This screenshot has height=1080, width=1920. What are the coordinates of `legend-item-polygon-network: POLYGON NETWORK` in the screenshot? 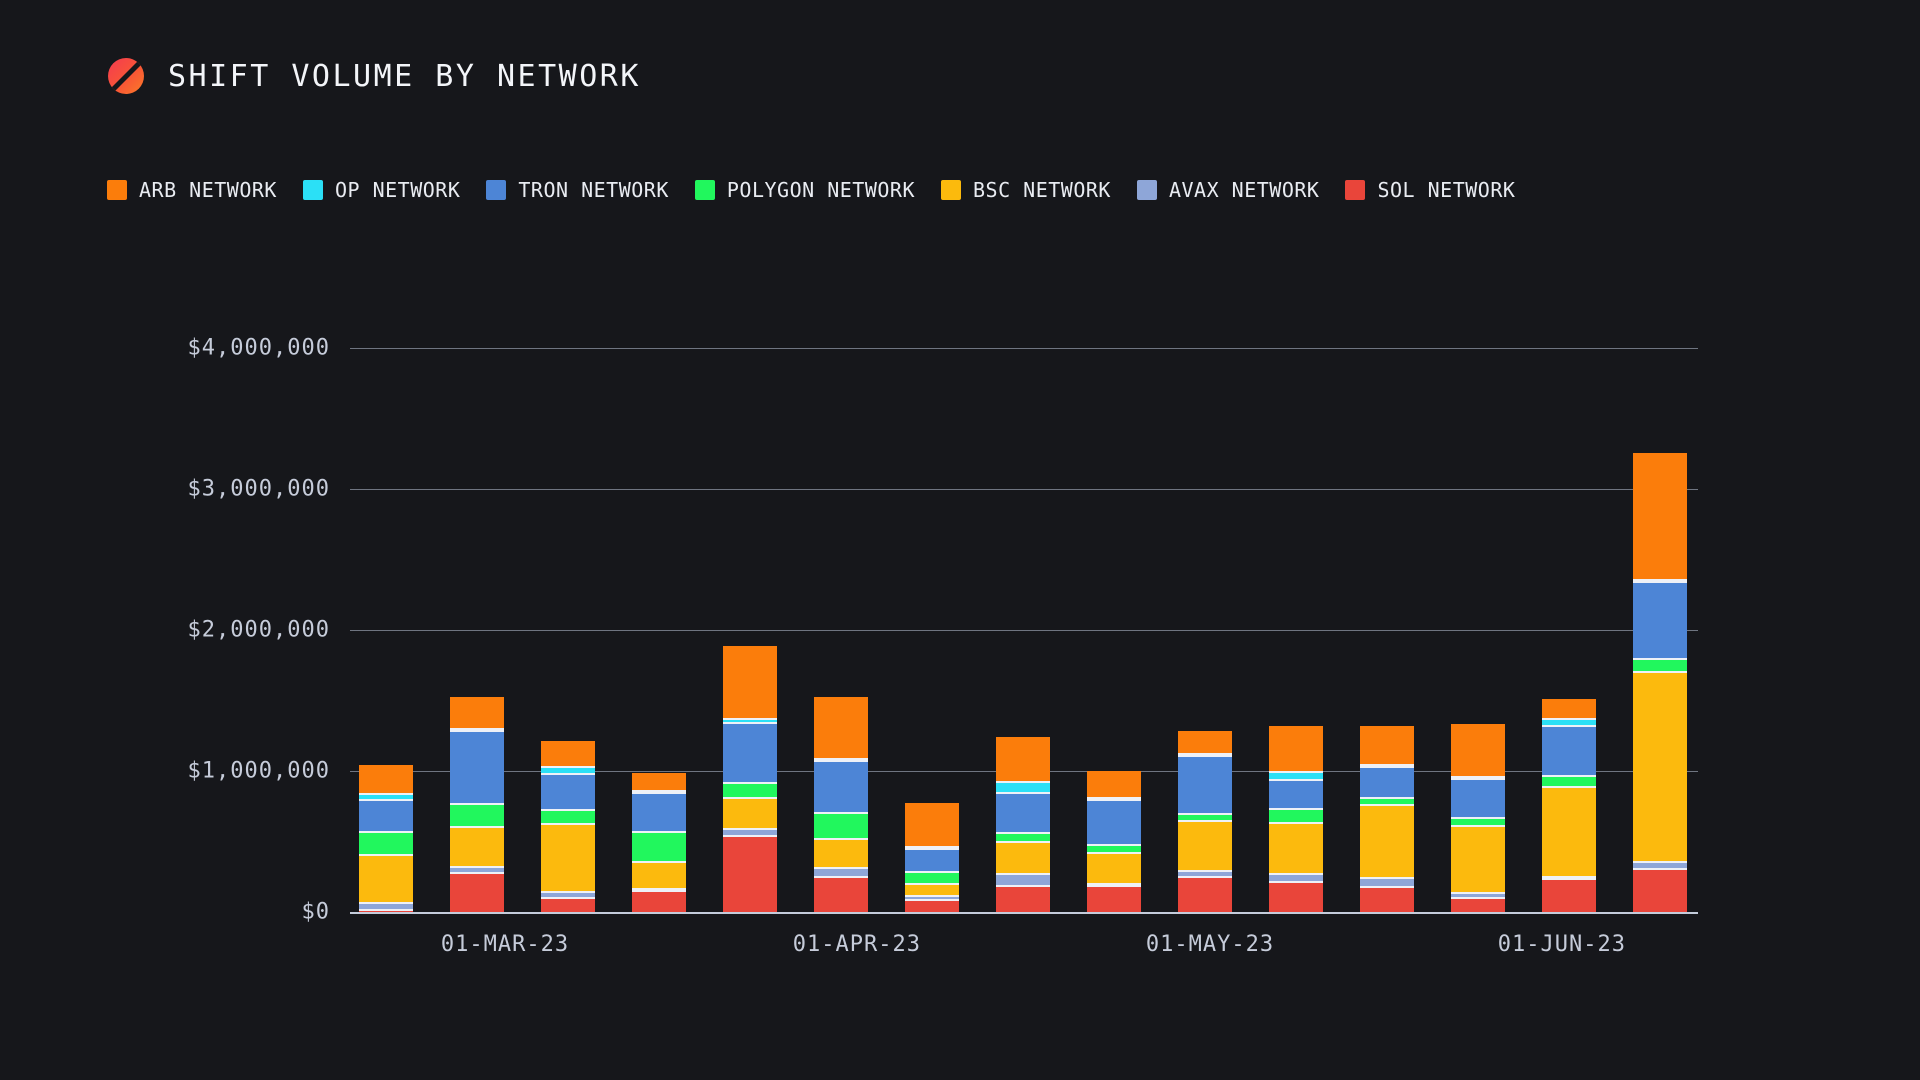 It's located at (804, 190).